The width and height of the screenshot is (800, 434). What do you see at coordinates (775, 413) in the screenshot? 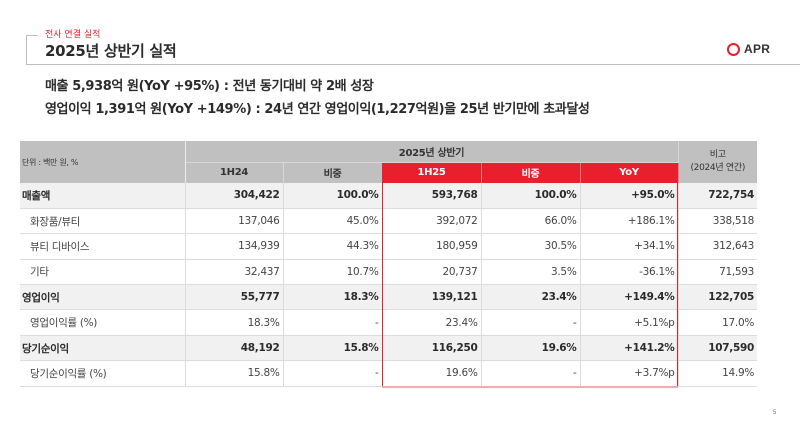
I see `page-number: 5` at bounding box center [775, 413].